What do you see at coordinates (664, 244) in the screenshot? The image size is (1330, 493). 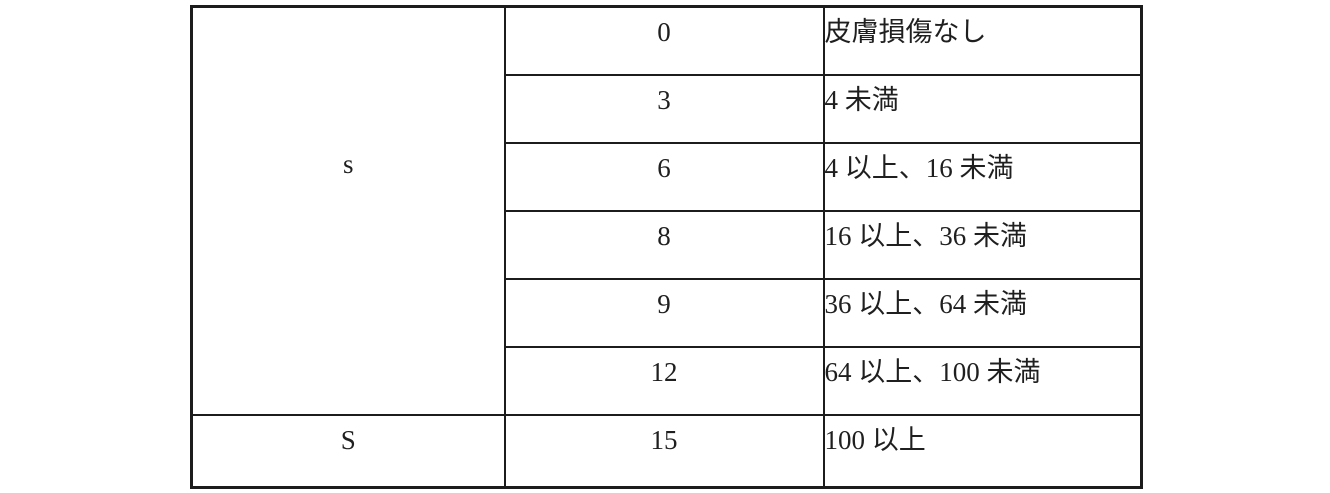 I see `score-cell: 8` at bounding box center [664, 244].